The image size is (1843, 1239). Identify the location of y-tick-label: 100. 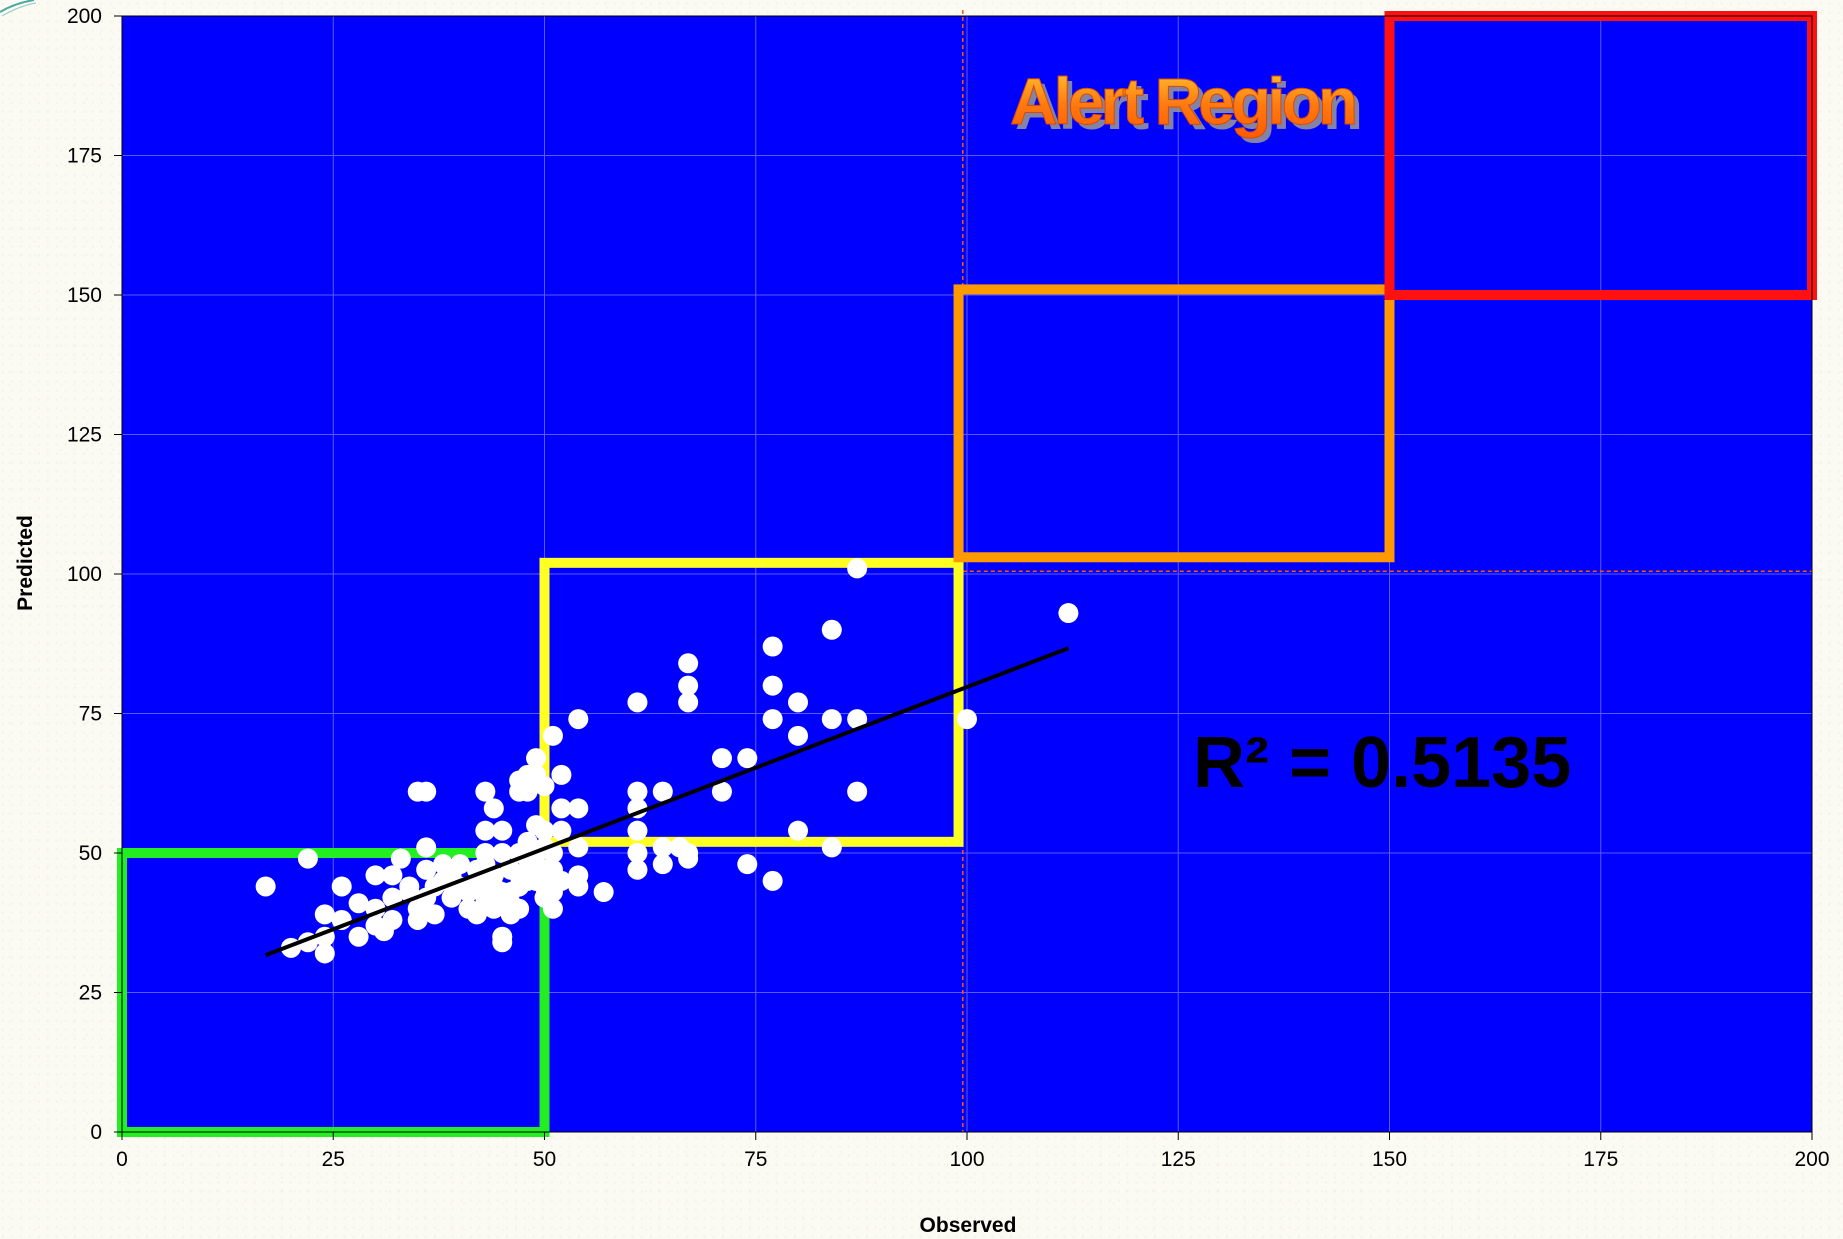
(84, 574).